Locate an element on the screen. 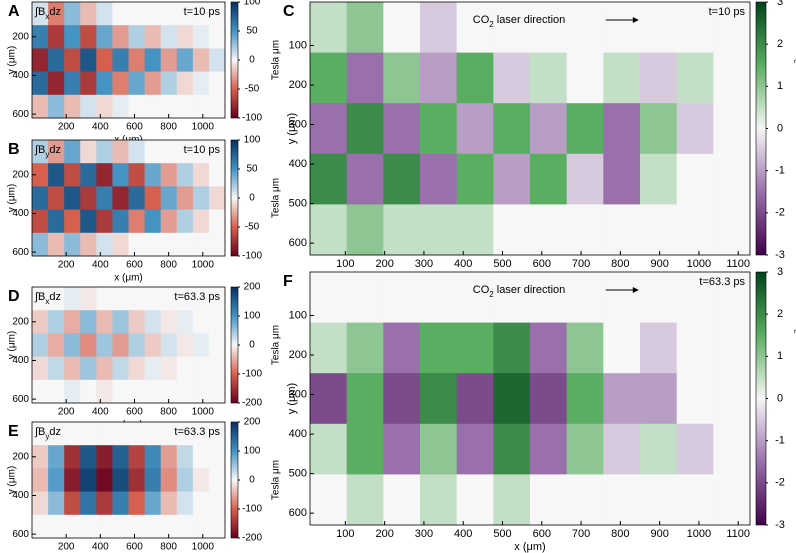 Image resolution: width=796 pixels, height=553 pixels. colorbar-tick-label: 3 is located at coordinates (780, 272).